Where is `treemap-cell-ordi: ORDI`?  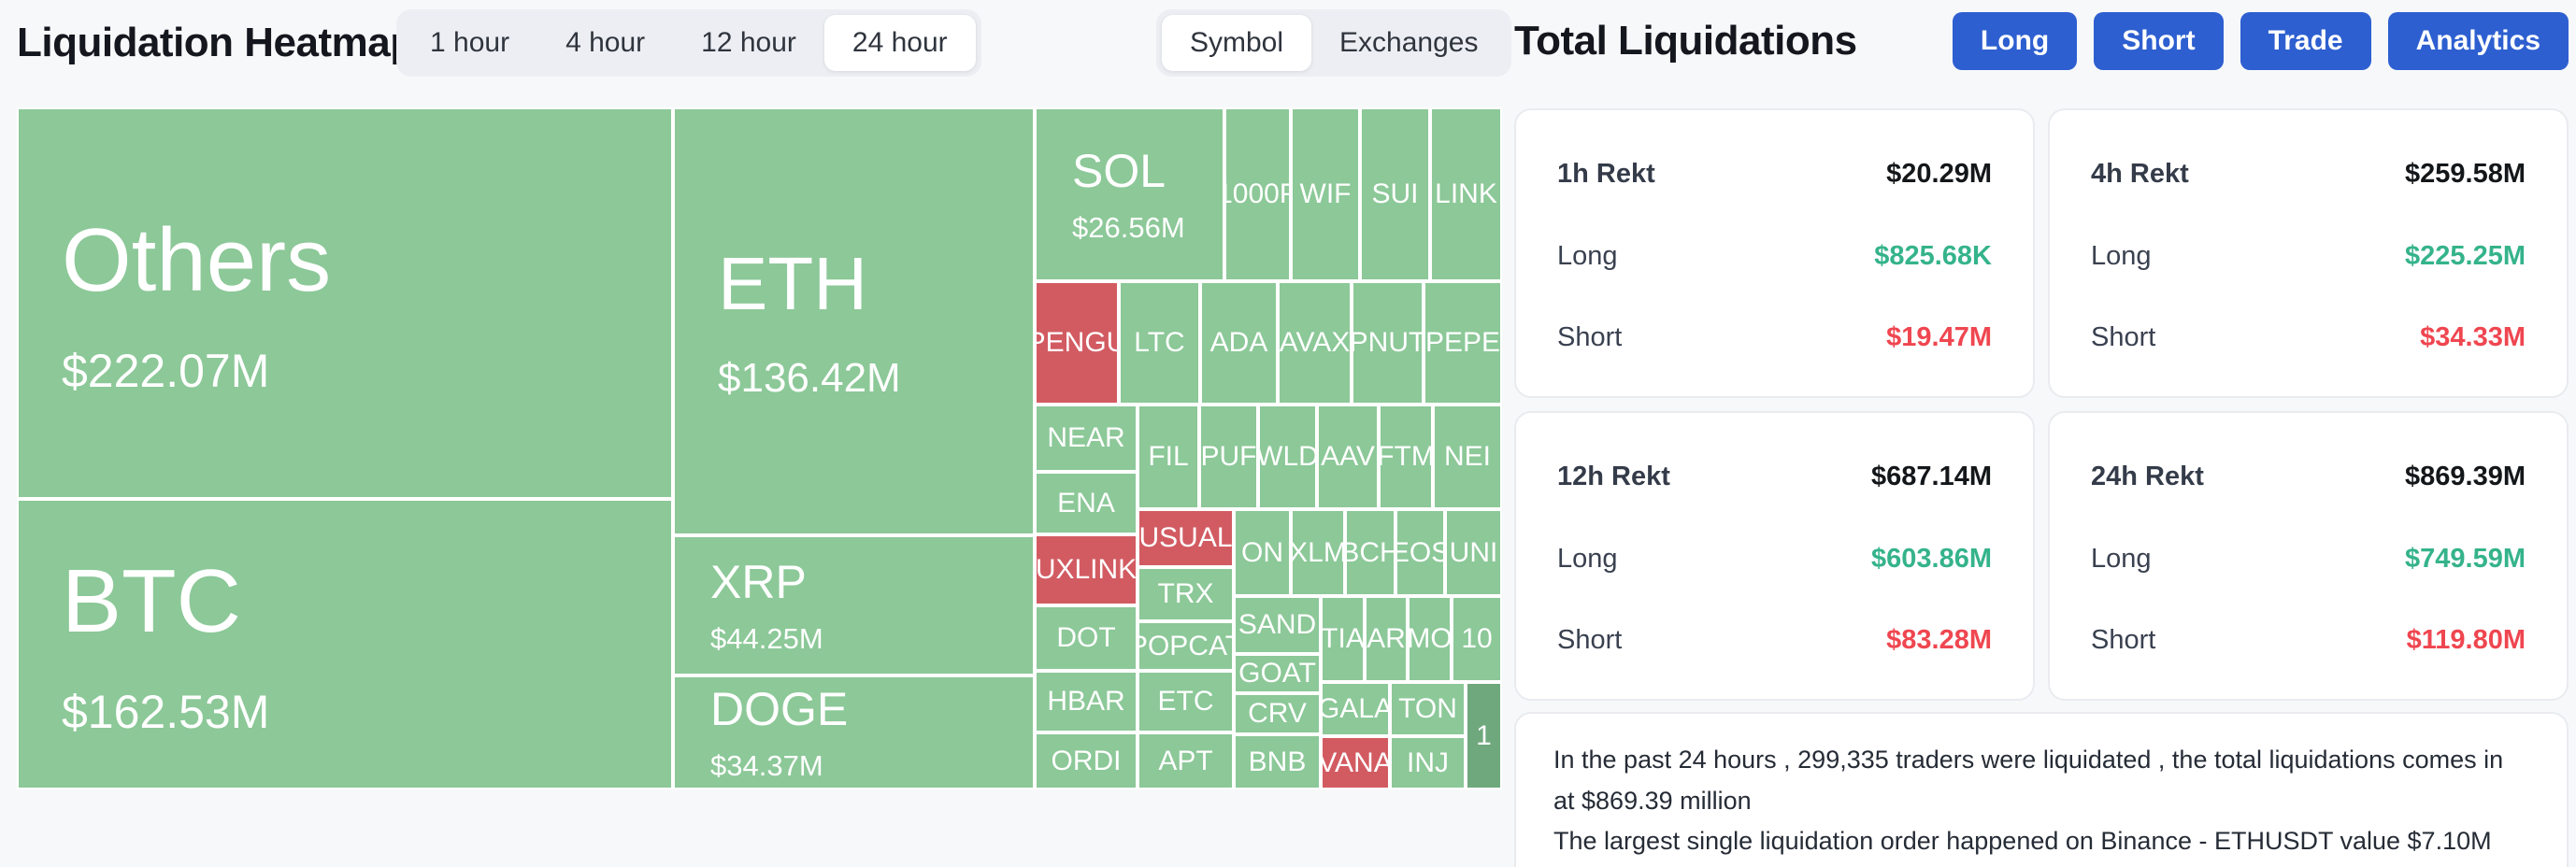 treemap-cell-ordi: ORDI is located at coordinates (1086, 760).